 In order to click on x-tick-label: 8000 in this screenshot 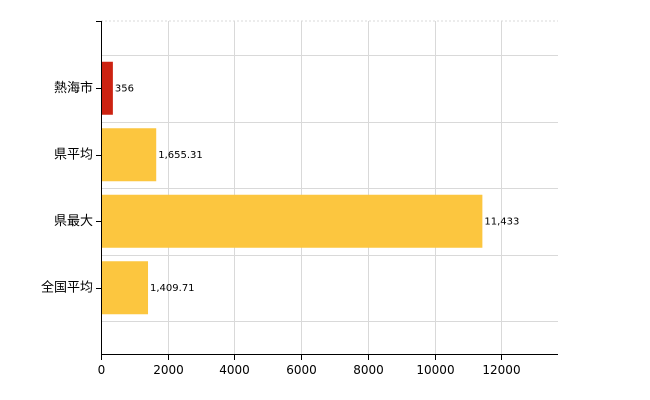, I will do `click(368, 370)`.